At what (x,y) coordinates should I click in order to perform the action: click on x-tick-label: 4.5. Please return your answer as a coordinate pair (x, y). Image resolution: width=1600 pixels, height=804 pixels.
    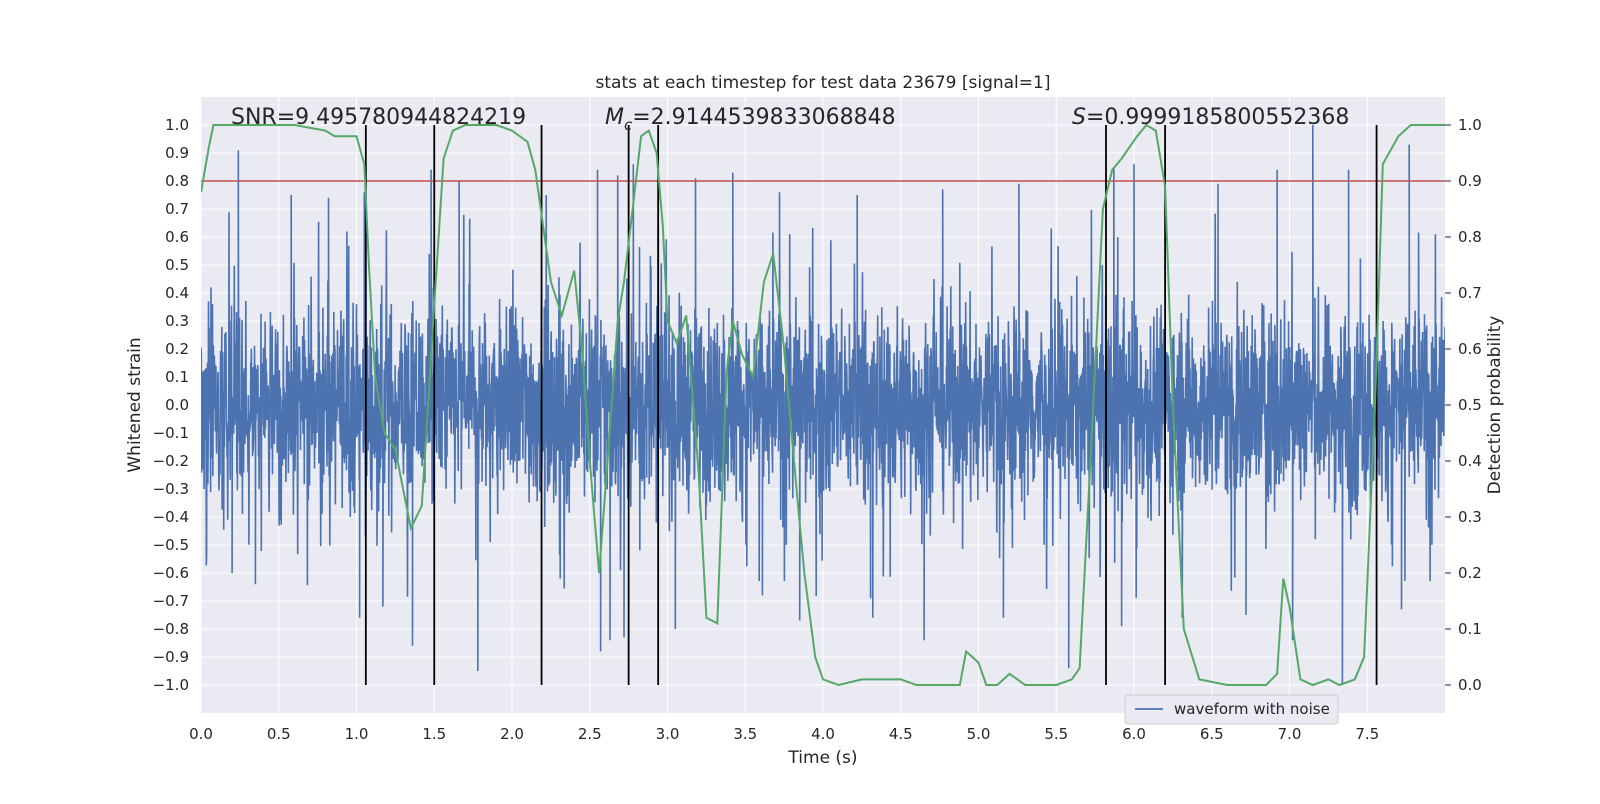
    Looking at the image, I should click on (901, 734).